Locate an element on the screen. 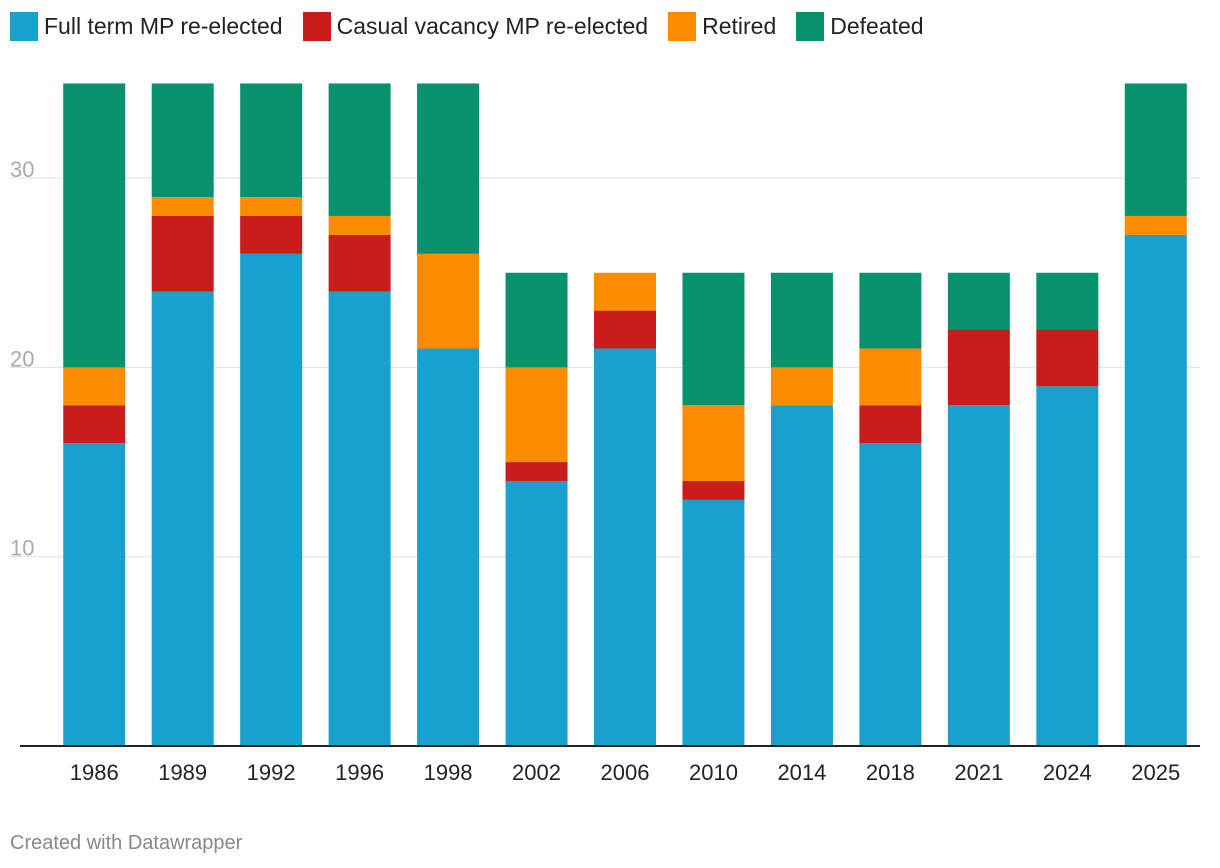 The image size is (1220, 868). legend-item-2: Retired is located at coordinates (722, 26).